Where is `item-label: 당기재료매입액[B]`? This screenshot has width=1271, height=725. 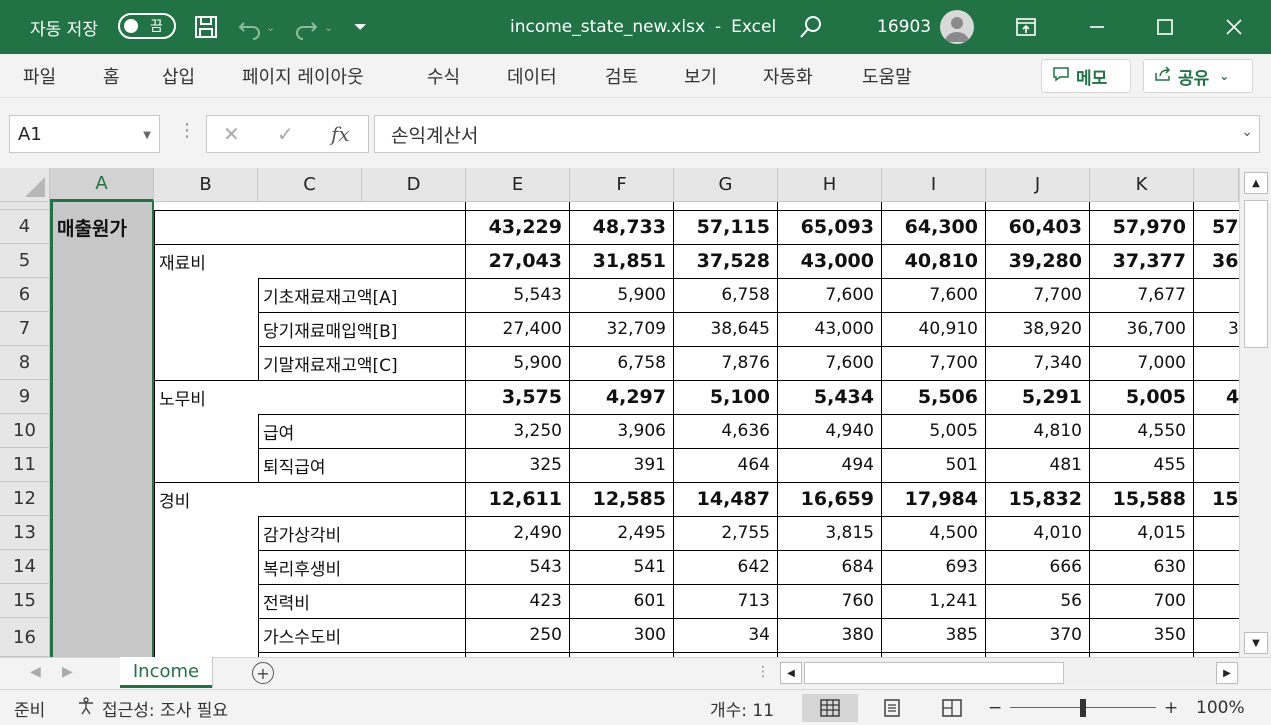 item-label: 당기재료매입액[B] is located at coordinates (330, 331).